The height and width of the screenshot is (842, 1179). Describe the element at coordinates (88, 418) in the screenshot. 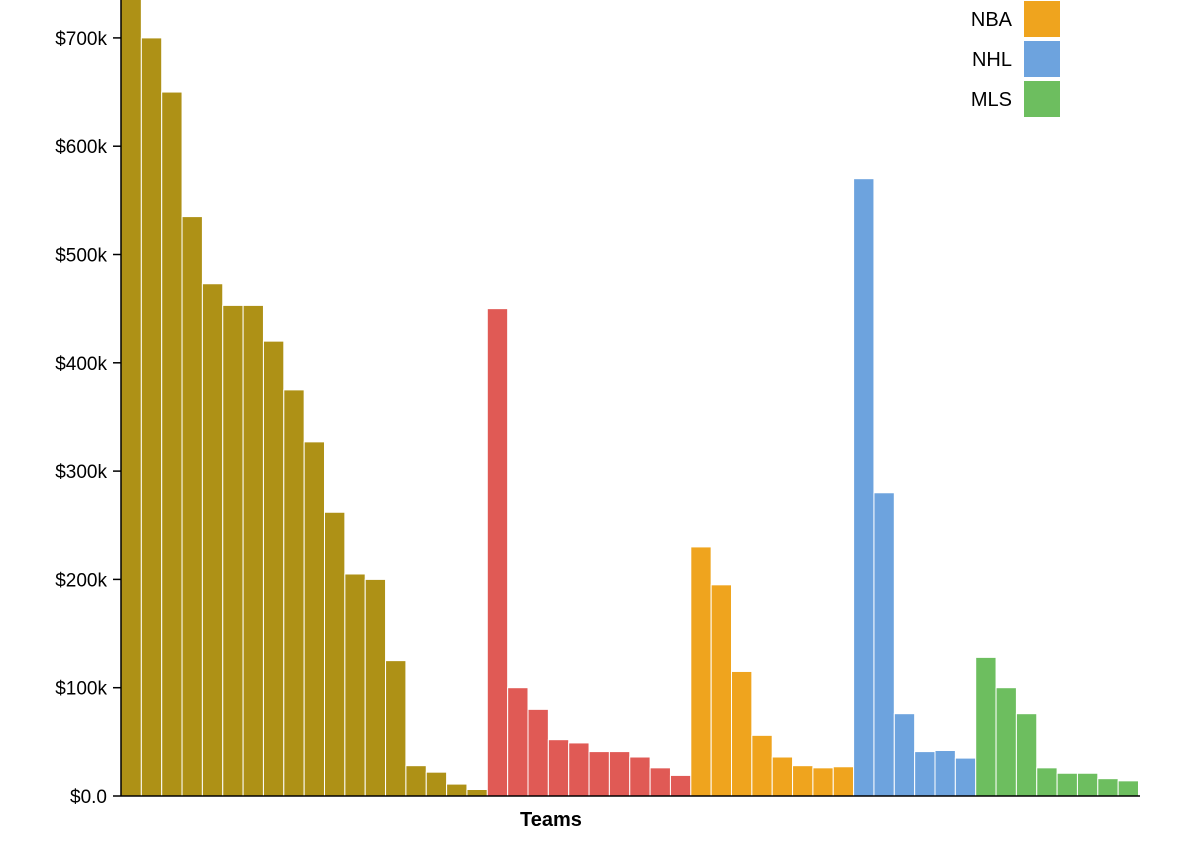

I see `y-axis-ticks: $0.0 $100k $200k $300k $400k $500k $600k $700k` at that location.